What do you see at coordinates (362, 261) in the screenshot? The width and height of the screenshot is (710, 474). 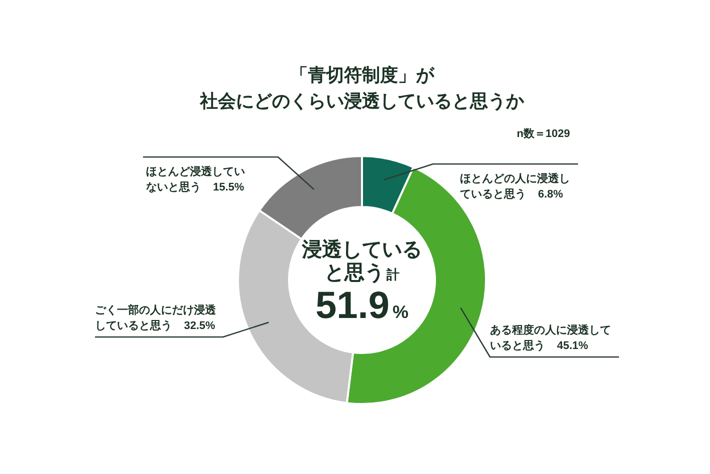 I see `annotation: 浸透していると思う計` at bounding box center [362, 261].